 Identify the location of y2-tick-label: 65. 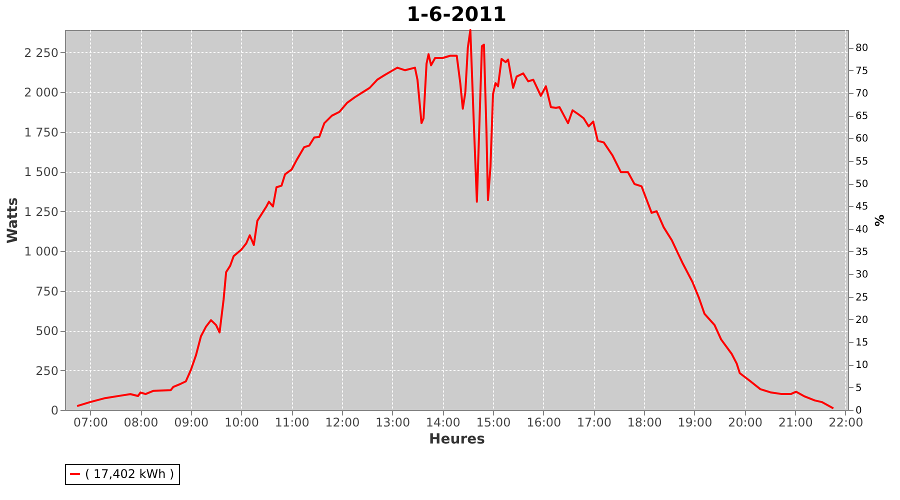
(862, 116).